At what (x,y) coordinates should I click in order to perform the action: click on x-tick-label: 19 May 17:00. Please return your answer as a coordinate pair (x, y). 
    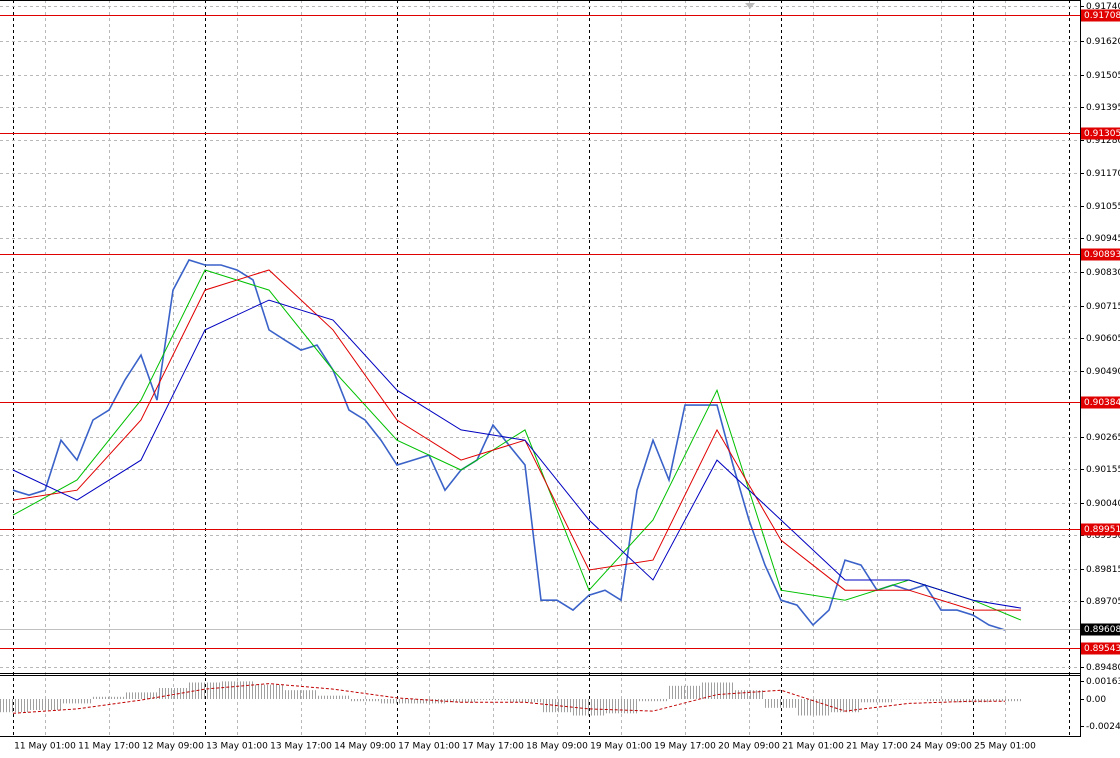
    Looking at the image, I should click on (685, 747).